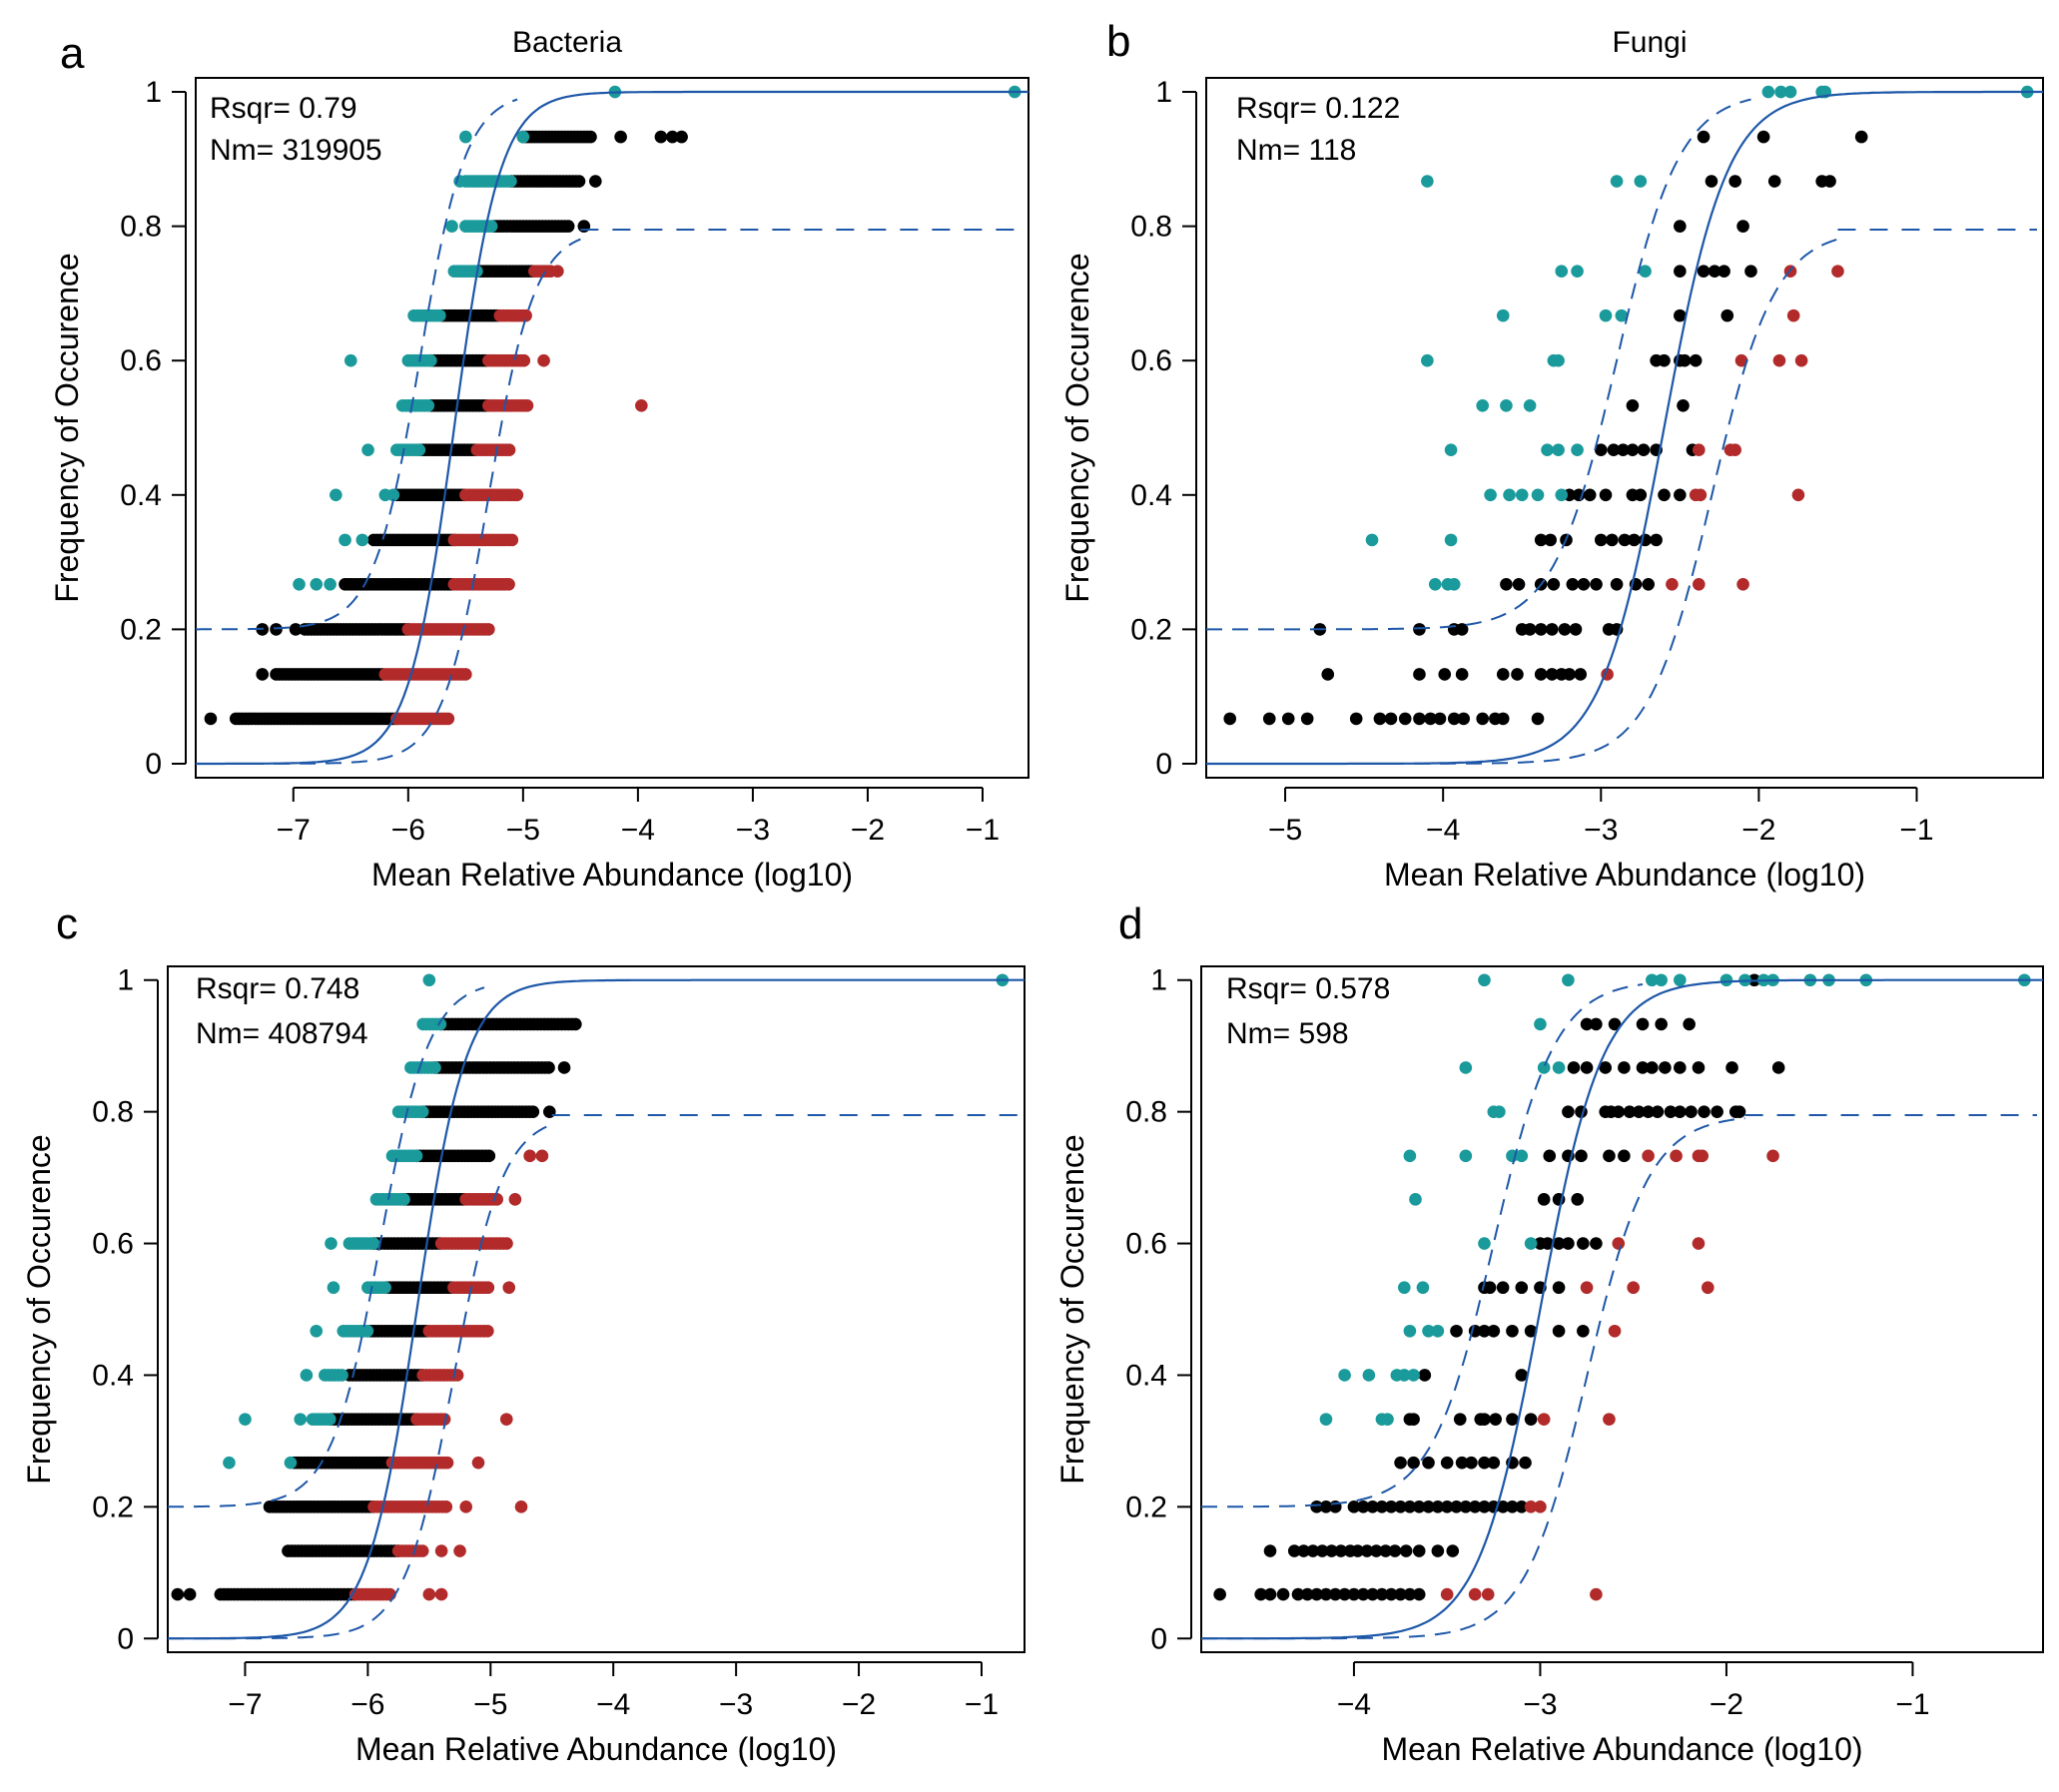 The width and height of the screenshot is (2059, 1792). I want to click on ci-upper-curve, so click(1478, 364).